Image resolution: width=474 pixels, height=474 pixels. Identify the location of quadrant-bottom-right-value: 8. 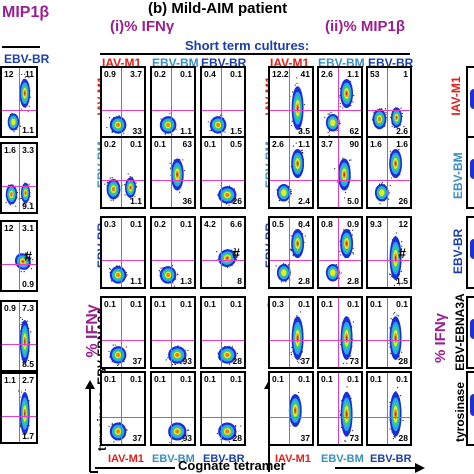
(239, 280).